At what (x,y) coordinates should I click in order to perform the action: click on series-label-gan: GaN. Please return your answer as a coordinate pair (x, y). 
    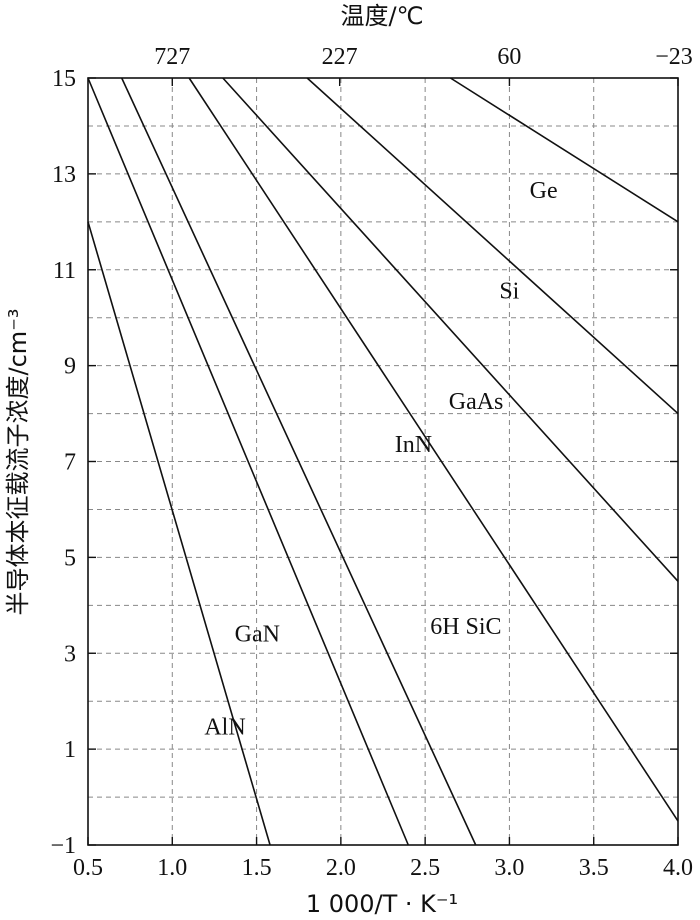
    Looking at the image, I should click on (257, 634).